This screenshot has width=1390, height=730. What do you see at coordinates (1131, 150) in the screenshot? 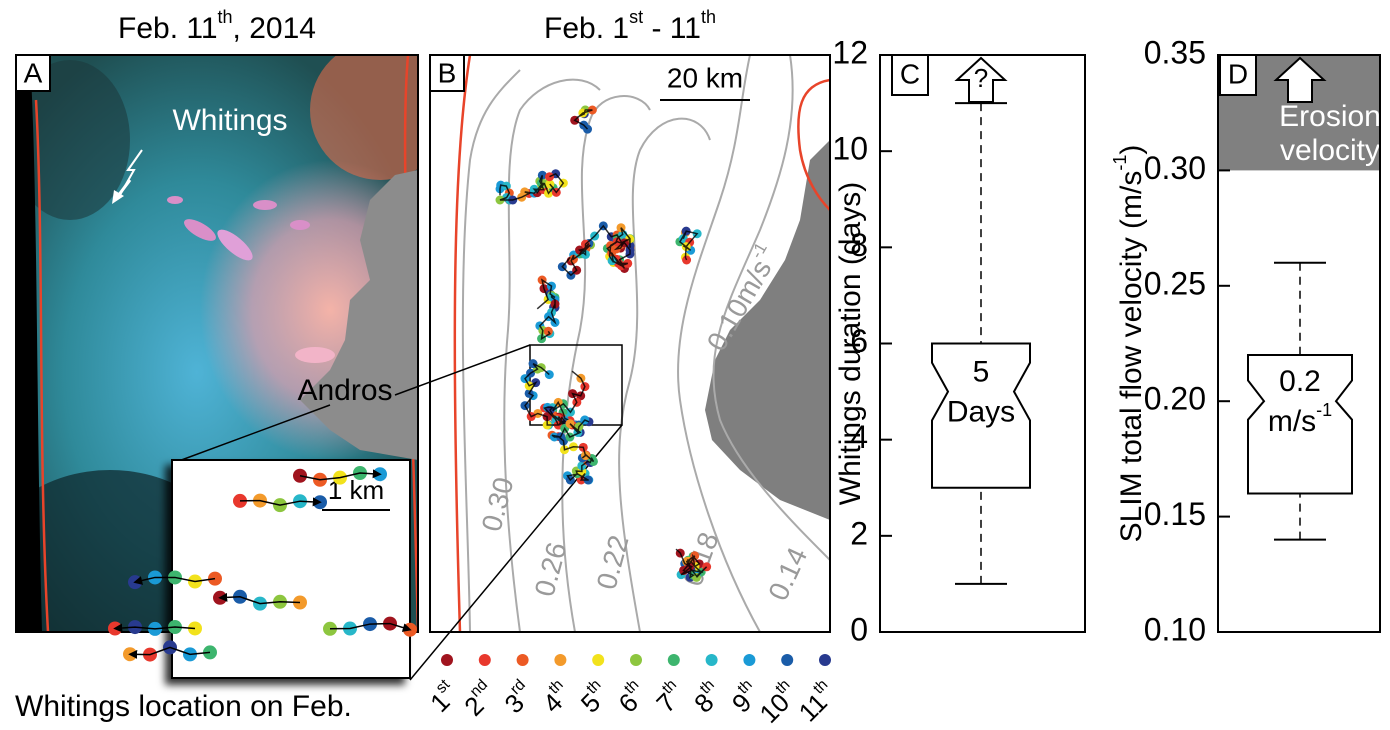
I see `text-segment: )` at bounding box center [1131, 150].